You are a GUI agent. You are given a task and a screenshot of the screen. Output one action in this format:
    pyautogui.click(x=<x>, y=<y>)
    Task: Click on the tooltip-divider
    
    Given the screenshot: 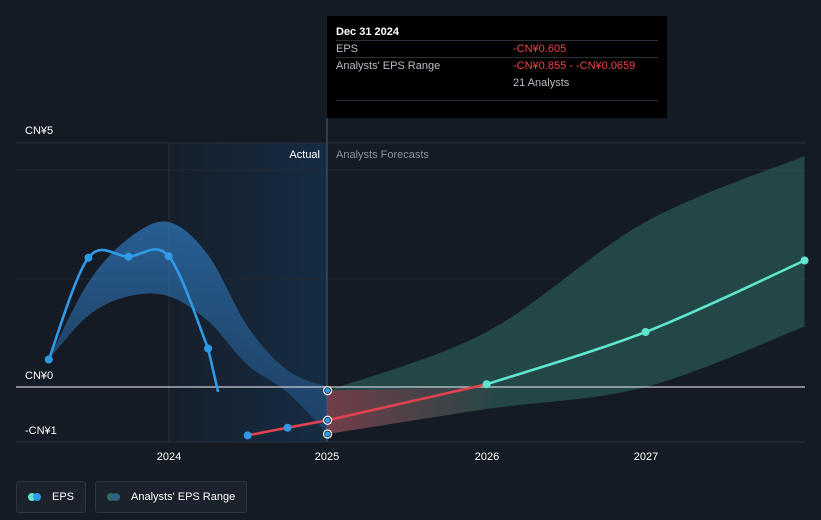 What is the action you would take?
    pyautogui.click(x=497, y=100)
    